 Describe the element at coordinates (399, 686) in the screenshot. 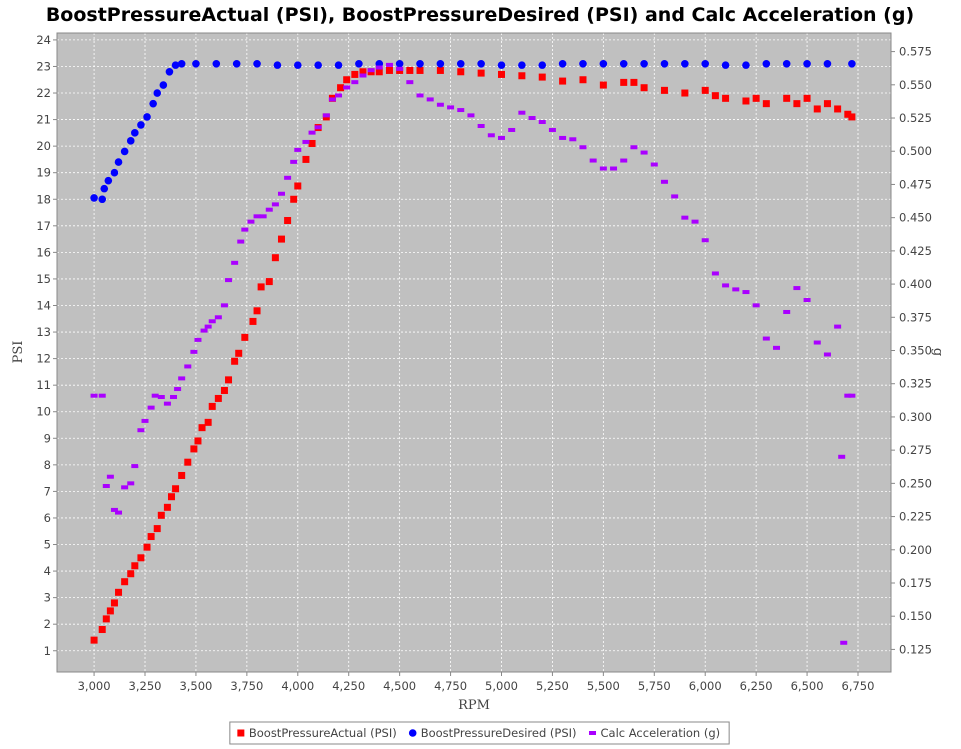

I see `x-tick-label: 4,500` at that location.